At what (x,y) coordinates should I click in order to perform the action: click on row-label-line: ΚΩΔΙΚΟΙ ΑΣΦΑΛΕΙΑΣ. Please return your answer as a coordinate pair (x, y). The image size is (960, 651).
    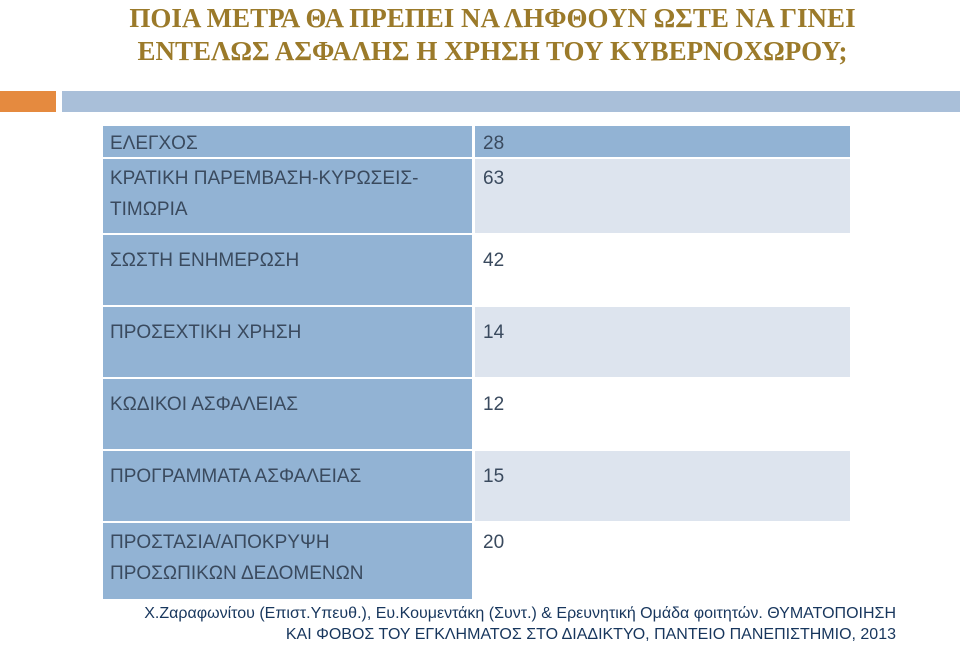
    Looking at the image, I should click on (204, 404).